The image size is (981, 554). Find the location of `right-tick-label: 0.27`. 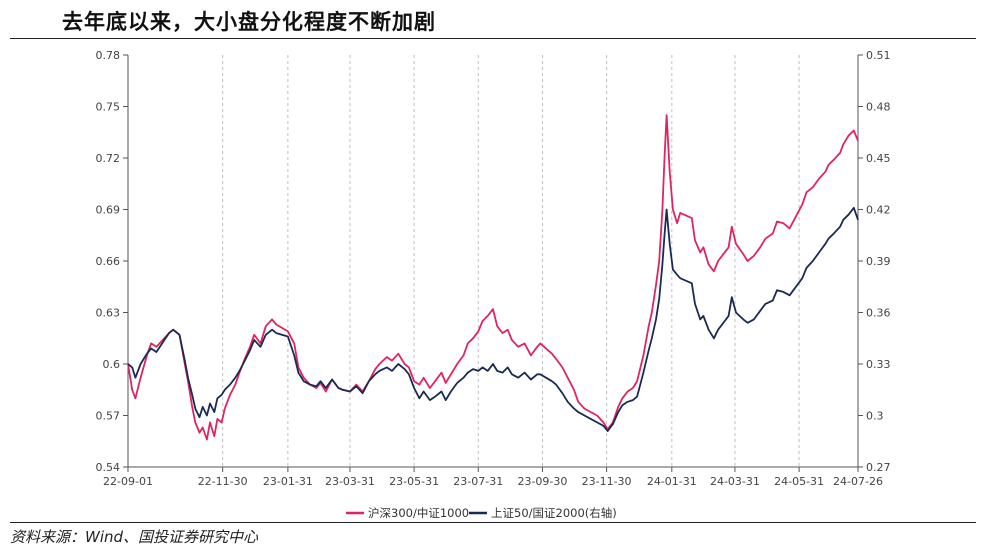

right-tick-label: 0.27 is located at coordinates (878, 467).